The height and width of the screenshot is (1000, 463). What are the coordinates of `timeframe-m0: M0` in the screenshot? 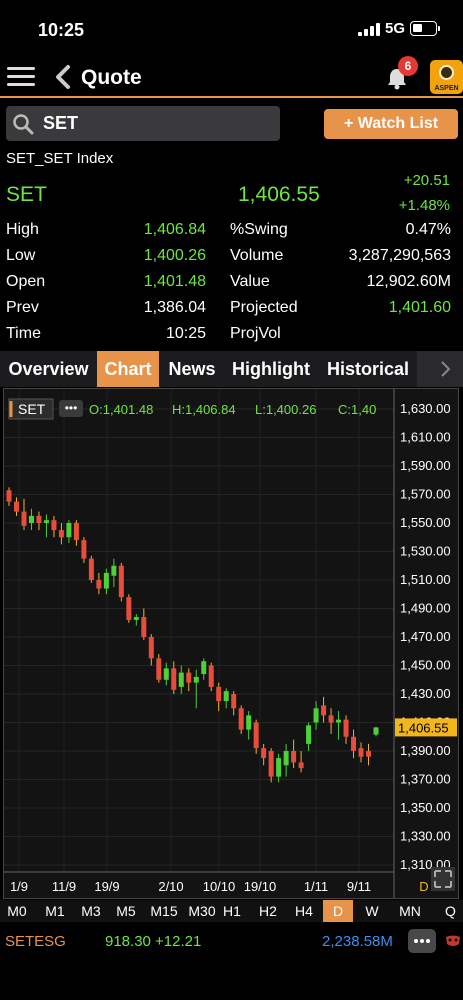 It's located at (17, 911).